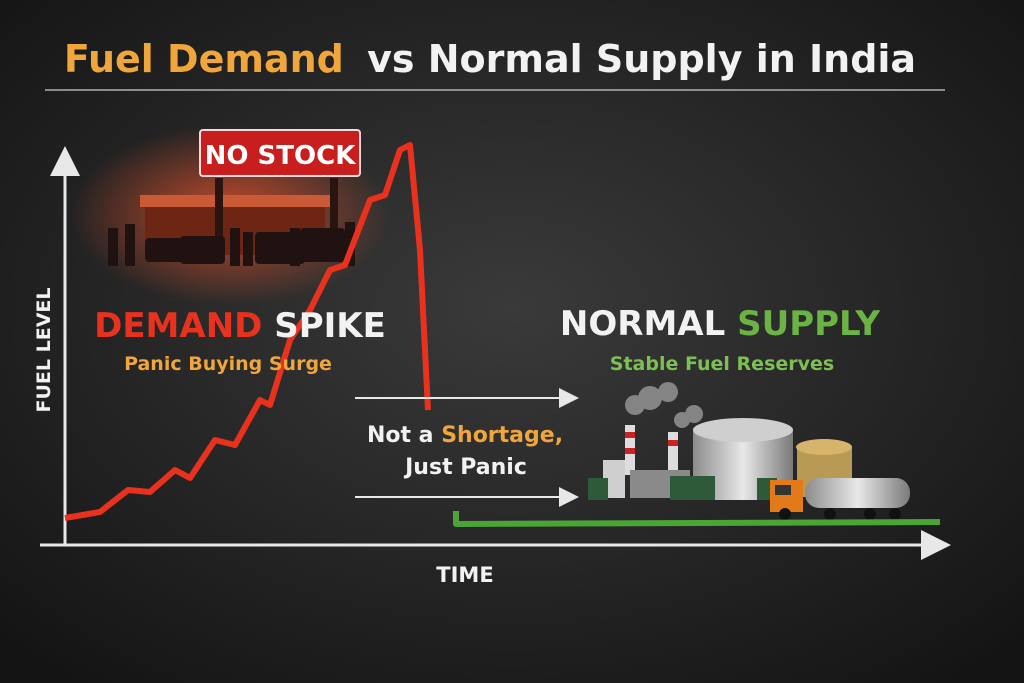 Image resolution: width=1024 pixels, height=683 pixels. I want to click on supply-subtitle: Stable Fuel Reserves, so click(722, 364).